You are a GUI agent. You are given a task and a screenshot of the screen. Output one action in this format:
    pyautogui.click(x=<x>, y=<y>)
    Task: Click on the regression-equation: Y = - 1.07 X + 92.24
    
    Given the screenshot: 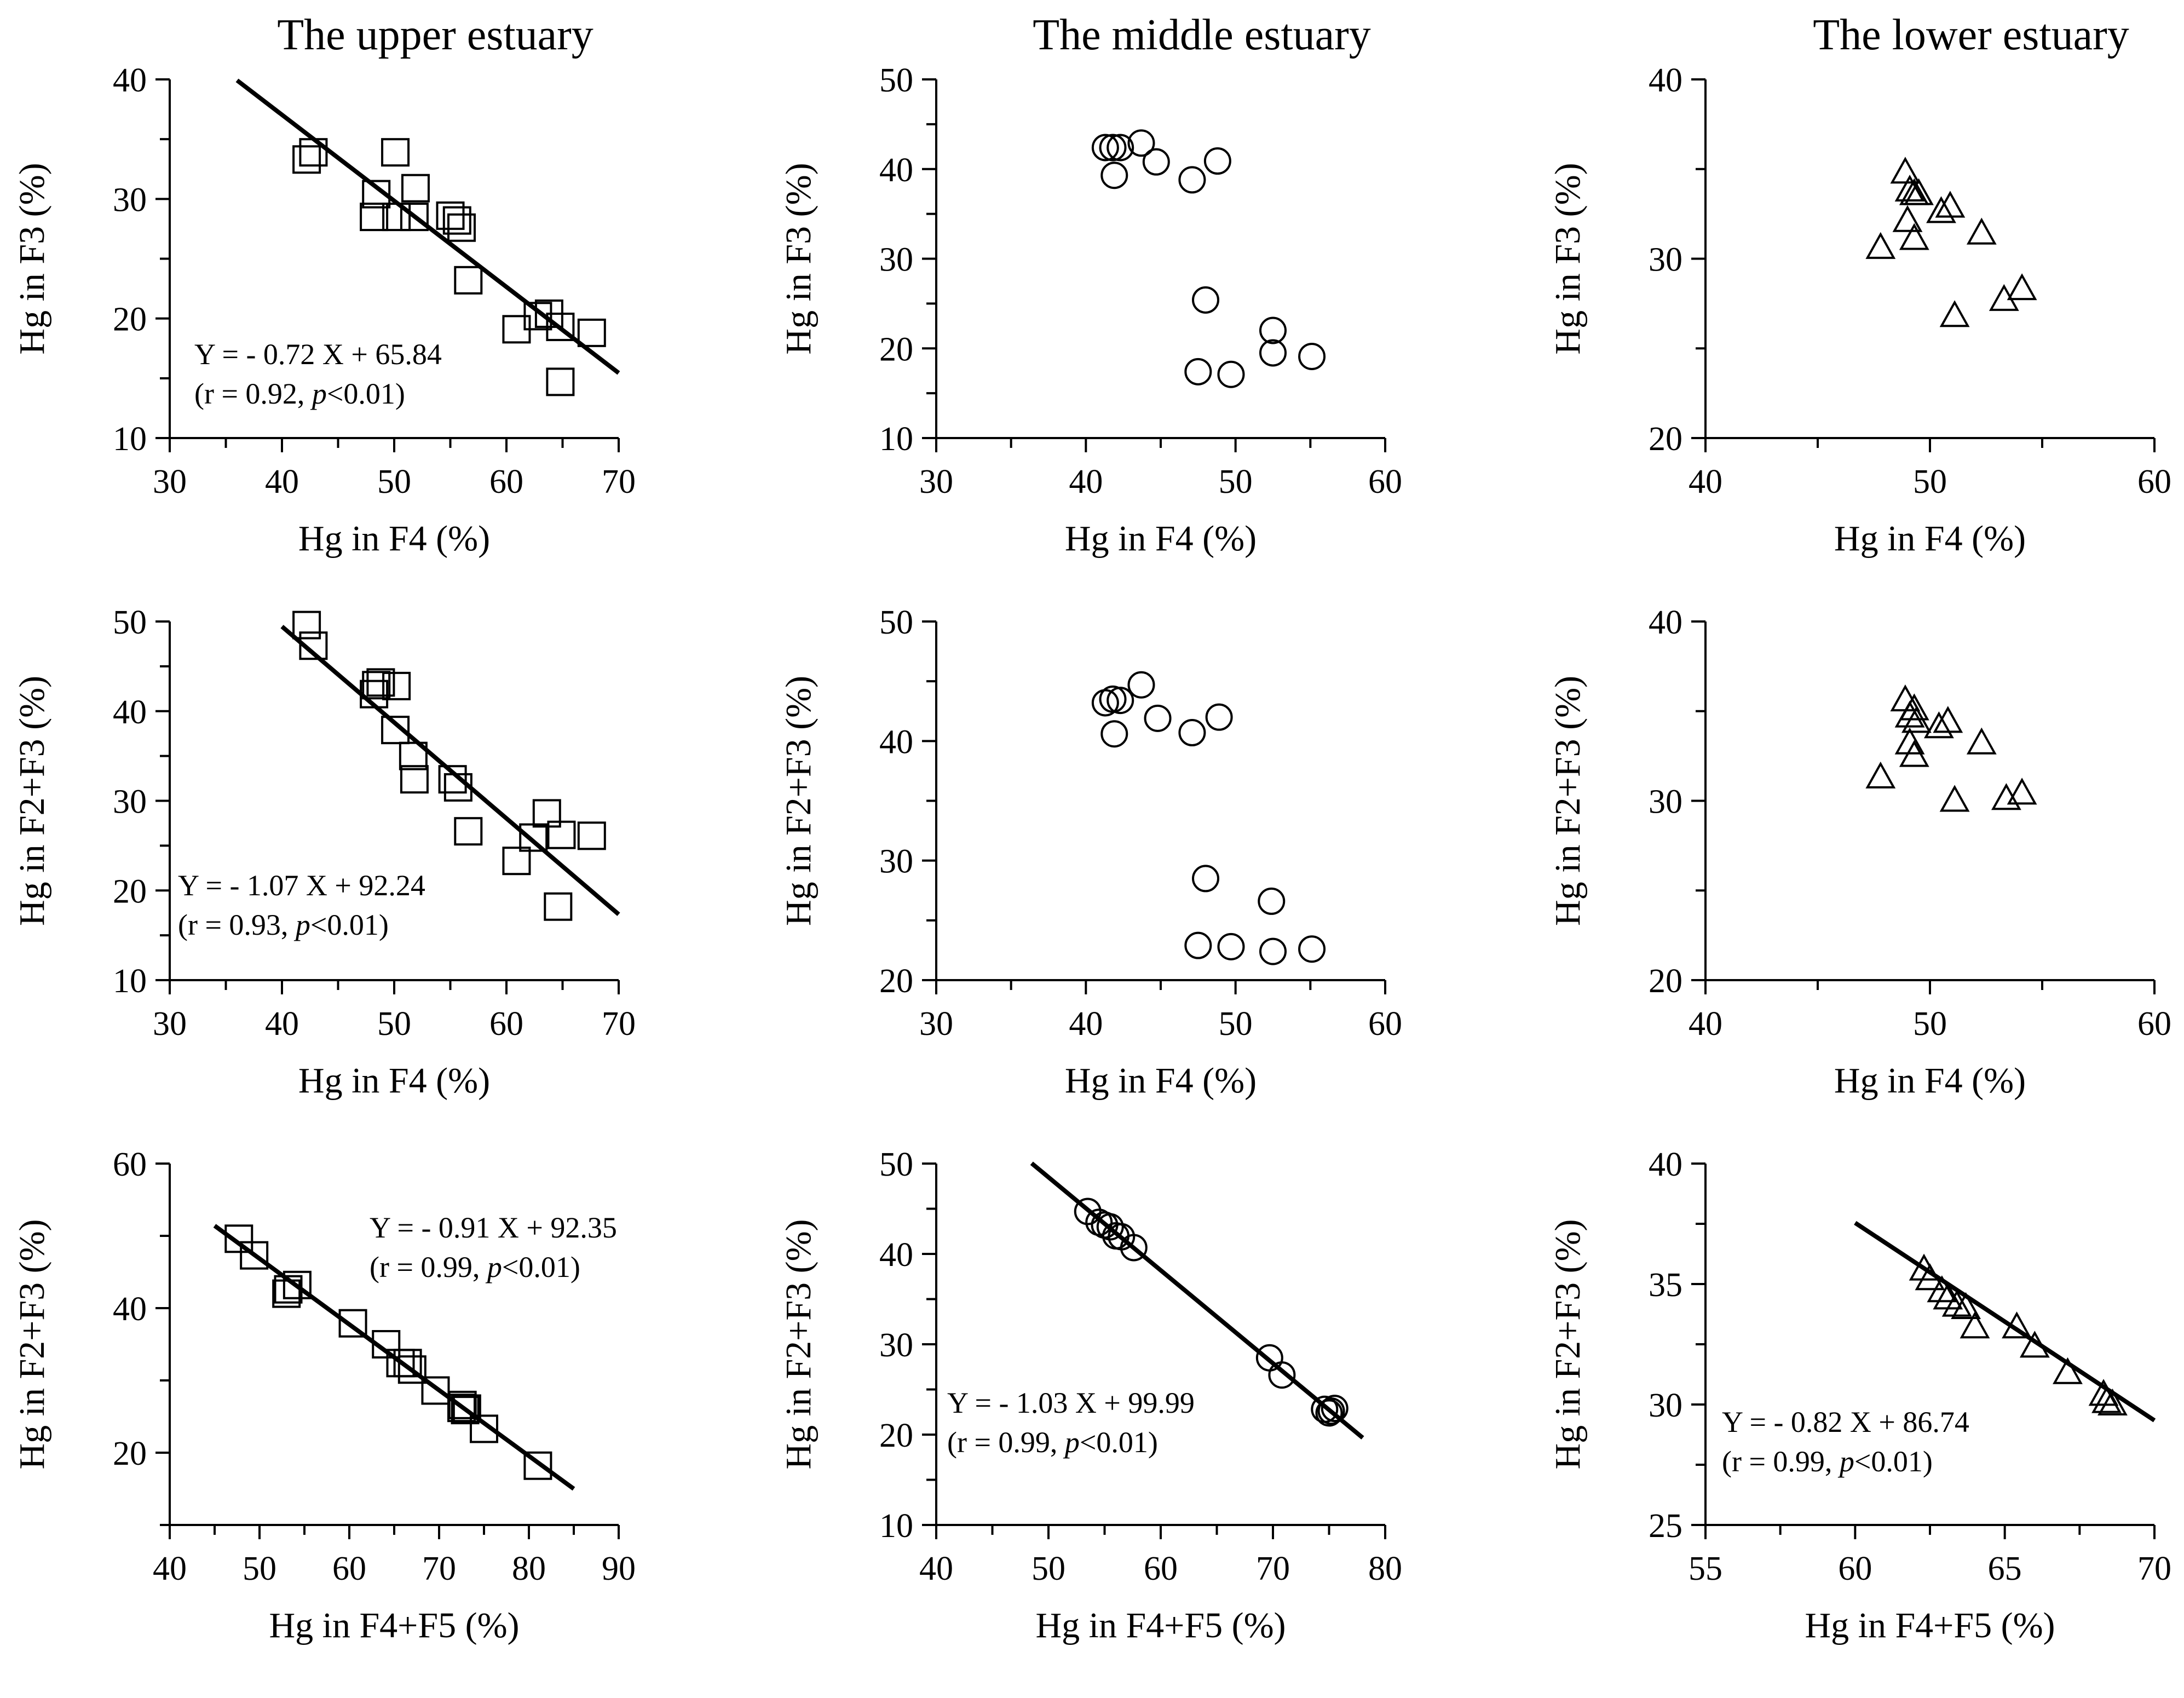 What is the action you would take?
    pyautogui.click(x=301, y=885)
    